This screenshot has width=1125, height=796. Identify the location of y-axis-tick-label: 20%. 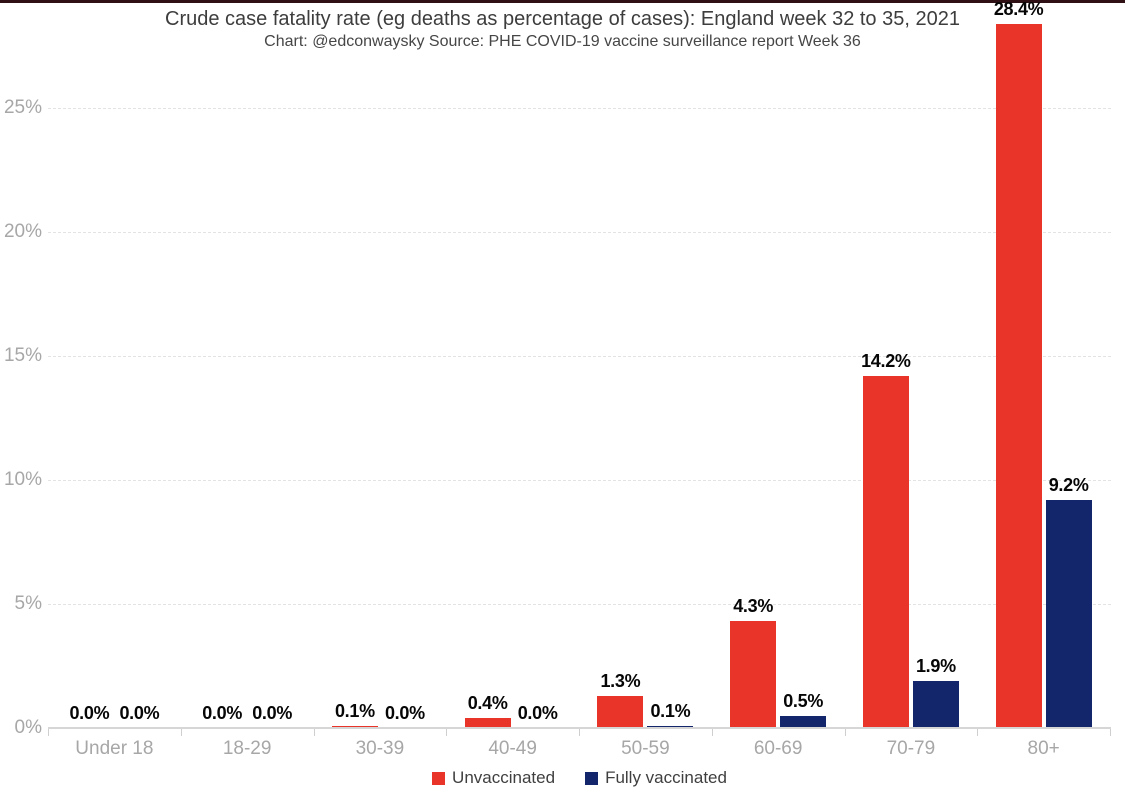
(22, 231).